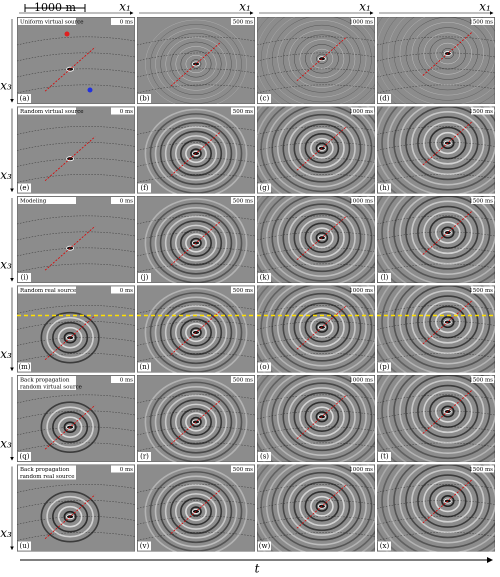 The width and height of the screenshot is (500, 577). What do you see at coordinates (45, 470) in the screenshot?
I see `row-title: Back propagation` at bounding box center [45, 470].